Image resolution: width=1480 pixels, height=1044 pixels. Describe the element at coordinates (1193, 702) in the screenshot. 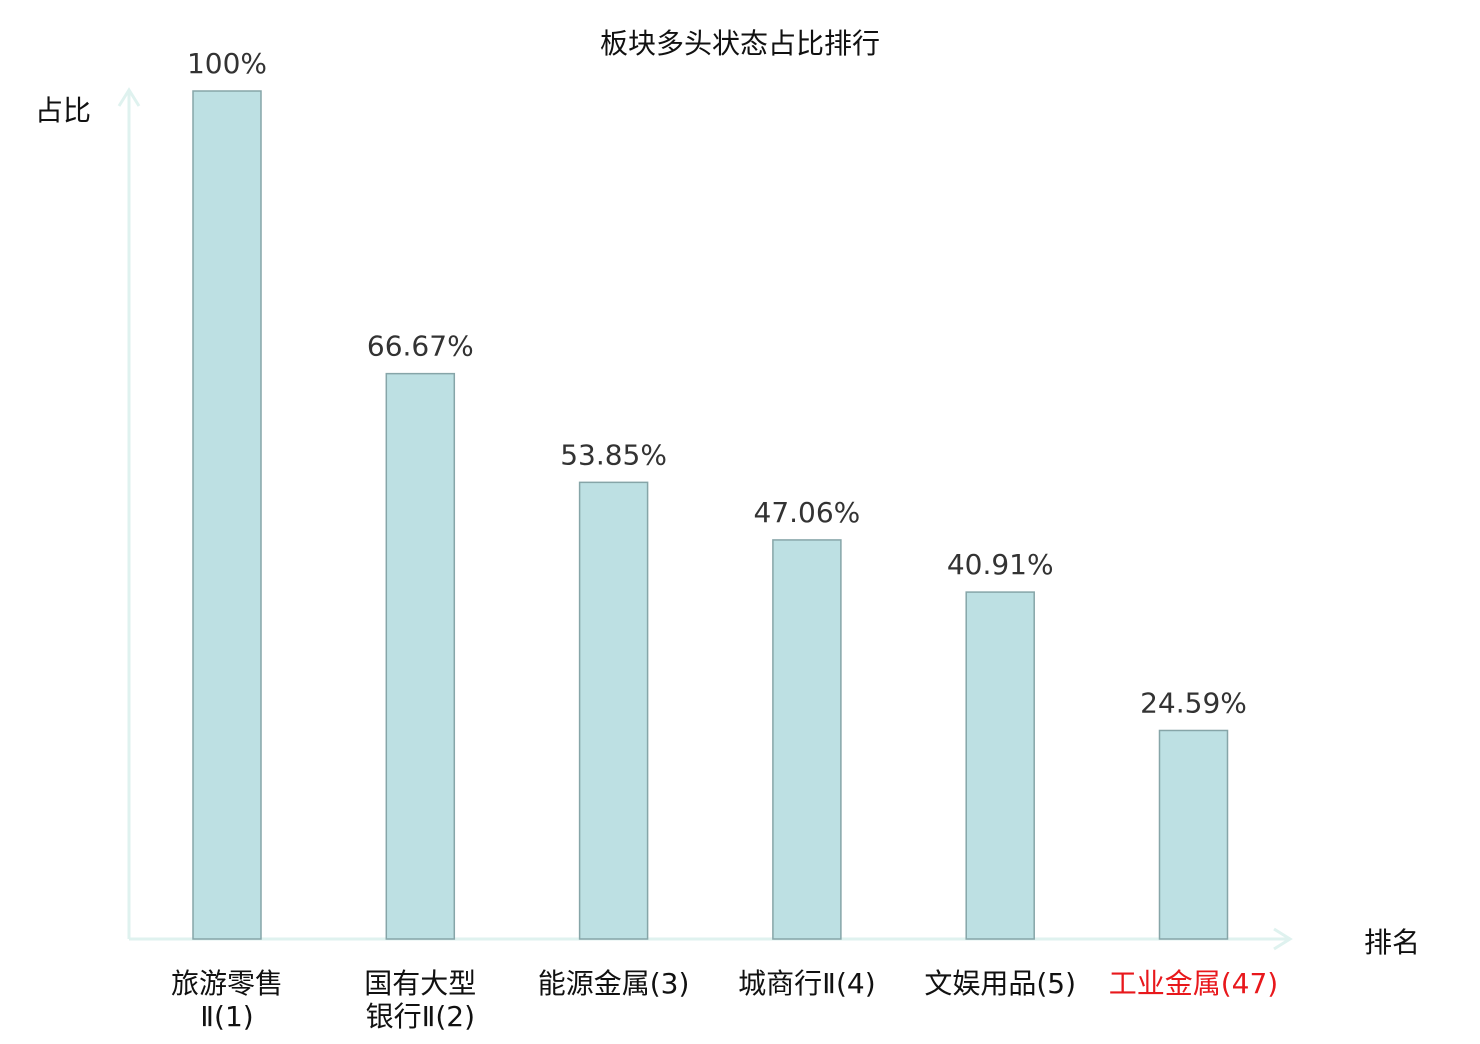

I see `value-label: 24.59%` at that location.